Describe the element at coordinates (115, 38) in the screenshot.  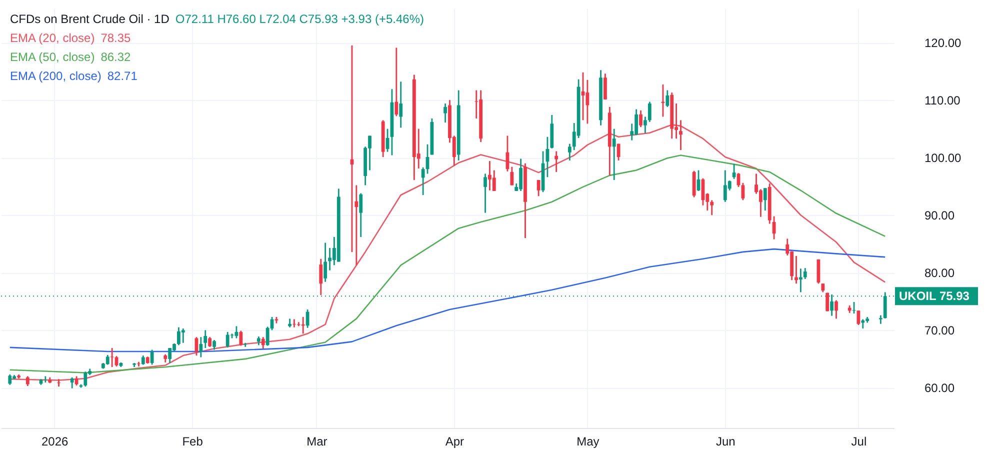
I see `annotation: 78.35` at that location.